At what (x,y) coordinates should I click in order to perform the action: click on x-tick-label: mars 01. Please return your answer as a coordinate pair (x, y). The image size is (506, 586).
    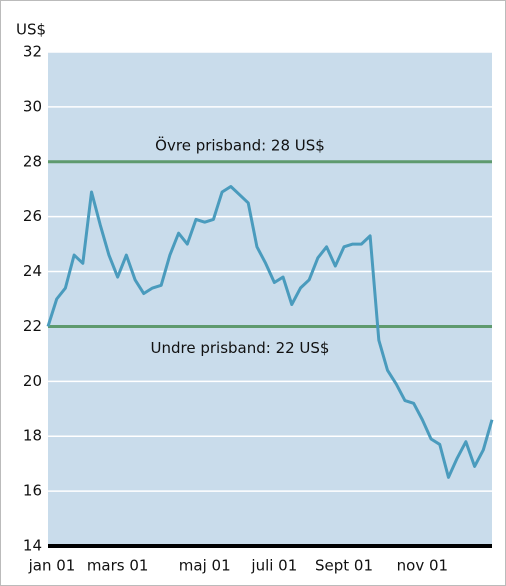
    Looking at the image, I should click on (118, 566).